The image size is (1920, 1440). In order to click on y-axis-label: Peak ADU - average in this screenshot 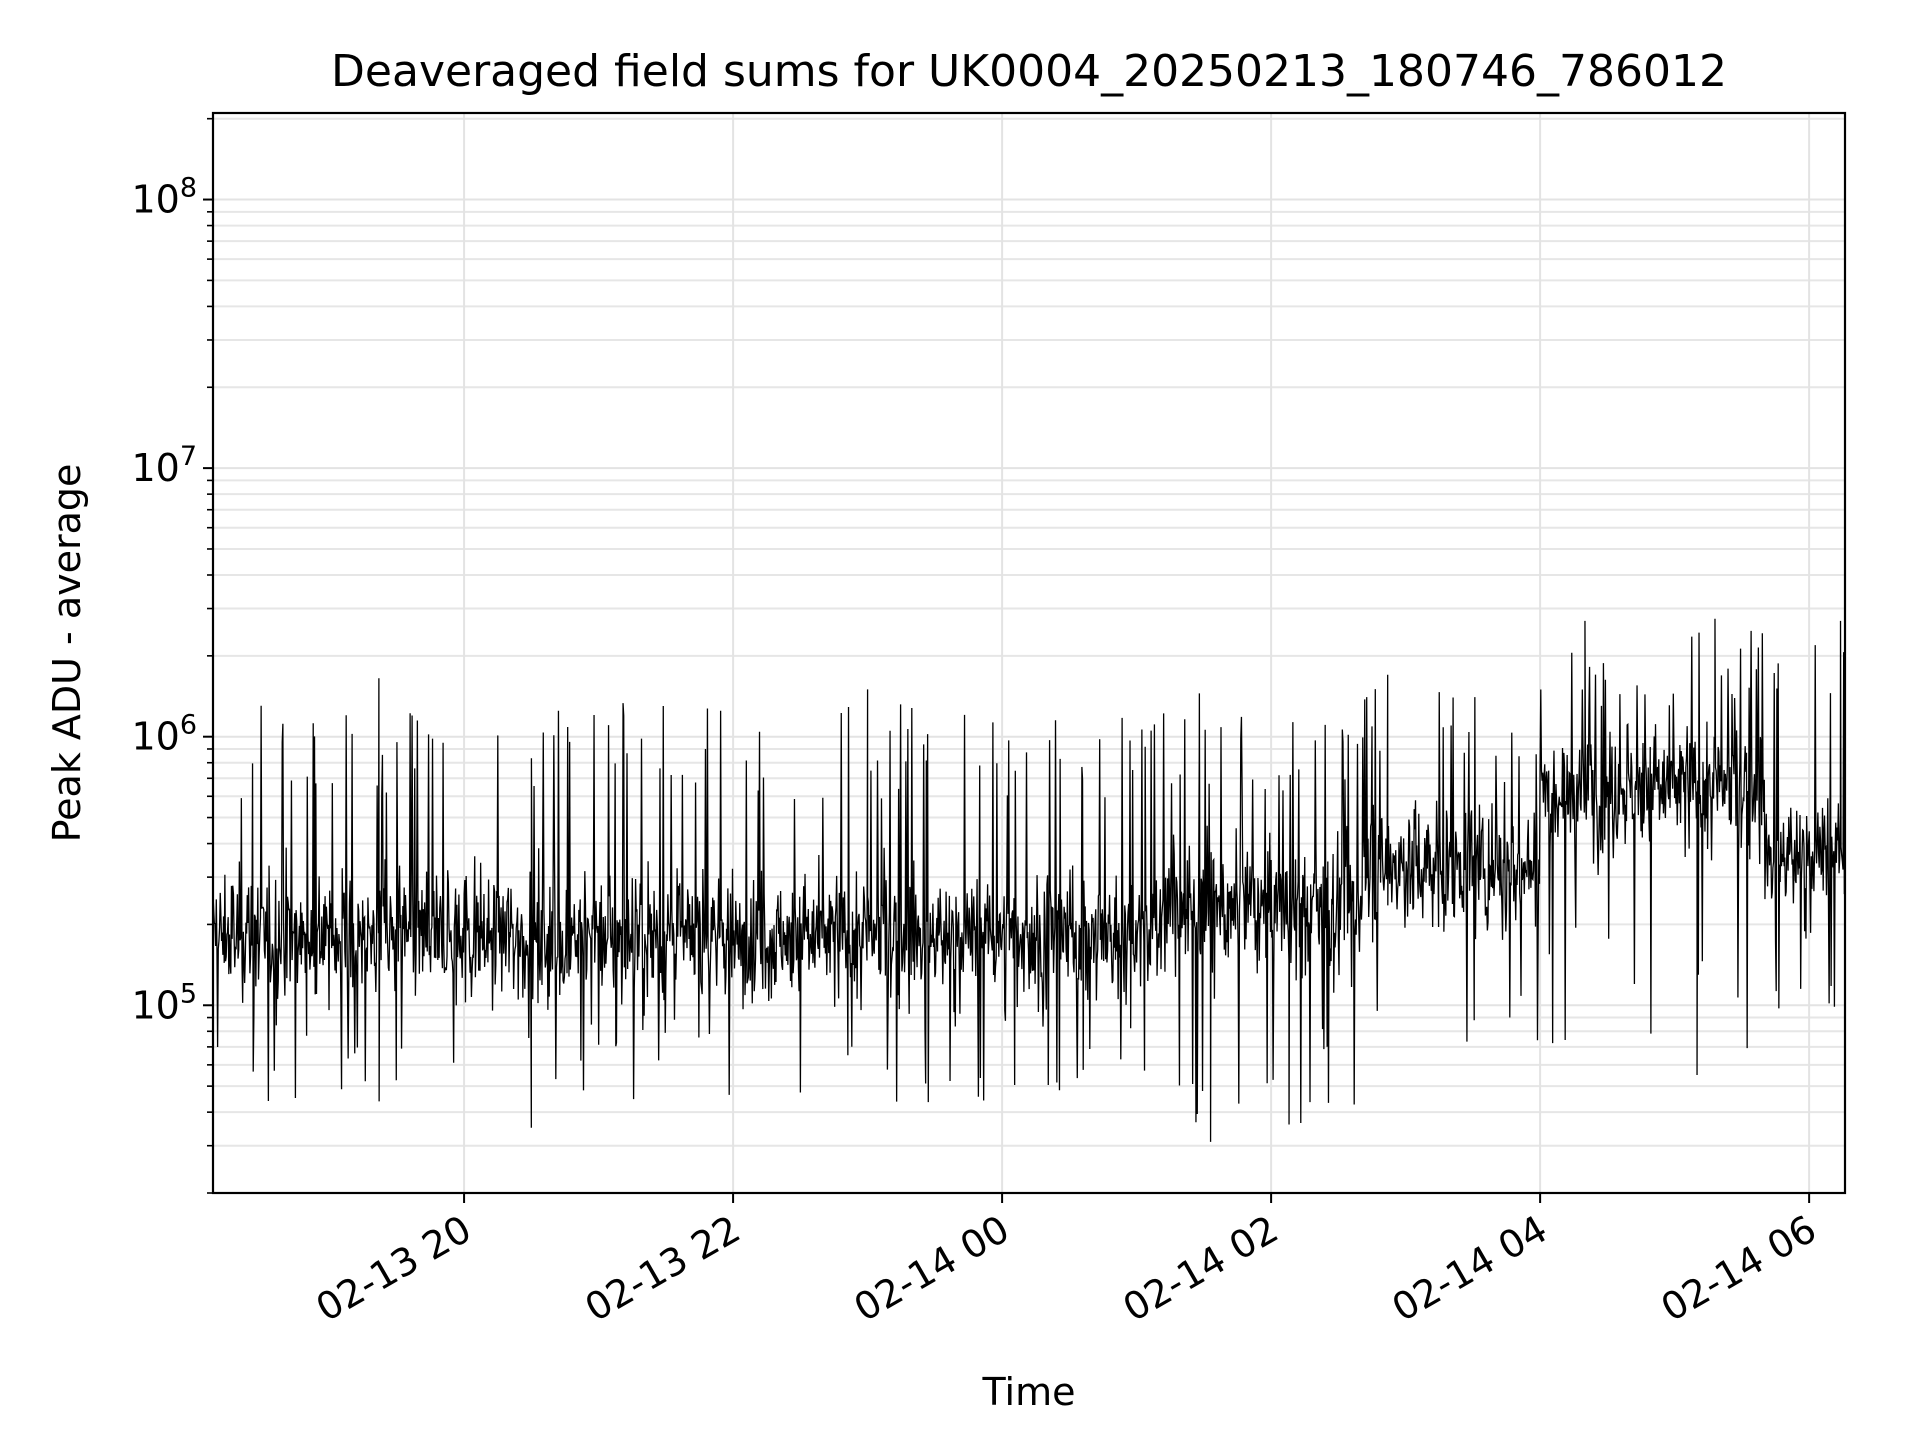, I will do `click(67, 653)`.